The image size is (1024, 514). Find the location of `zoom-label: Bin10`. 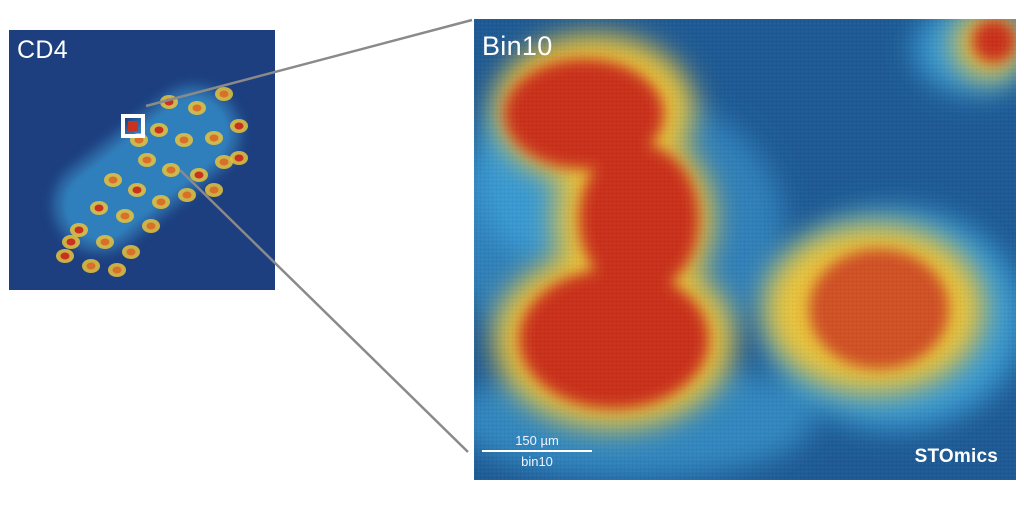

zoom-label: Bin10 is located at coordinates (517, 46).